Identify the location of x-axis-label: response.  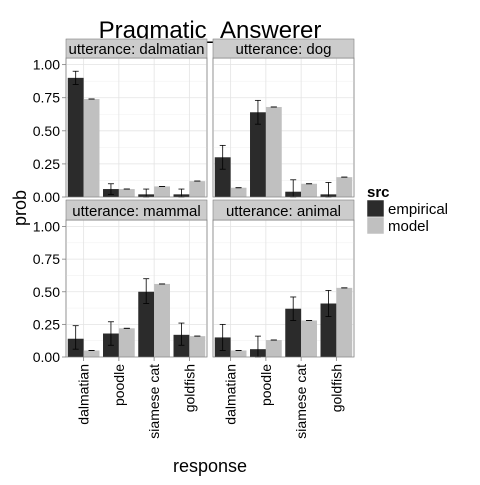
(210, 466).